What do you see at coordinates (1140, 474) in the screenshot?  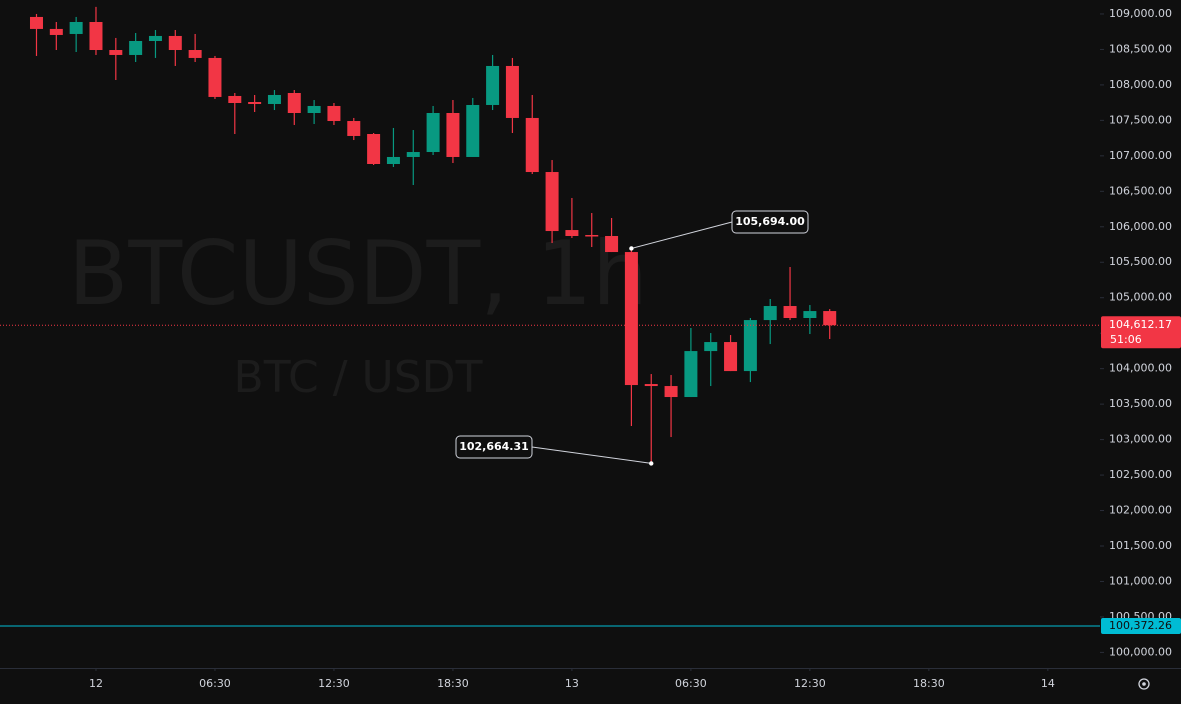 I see `y-tick-label: 102,500.00` at bounding box center [1140, 474].